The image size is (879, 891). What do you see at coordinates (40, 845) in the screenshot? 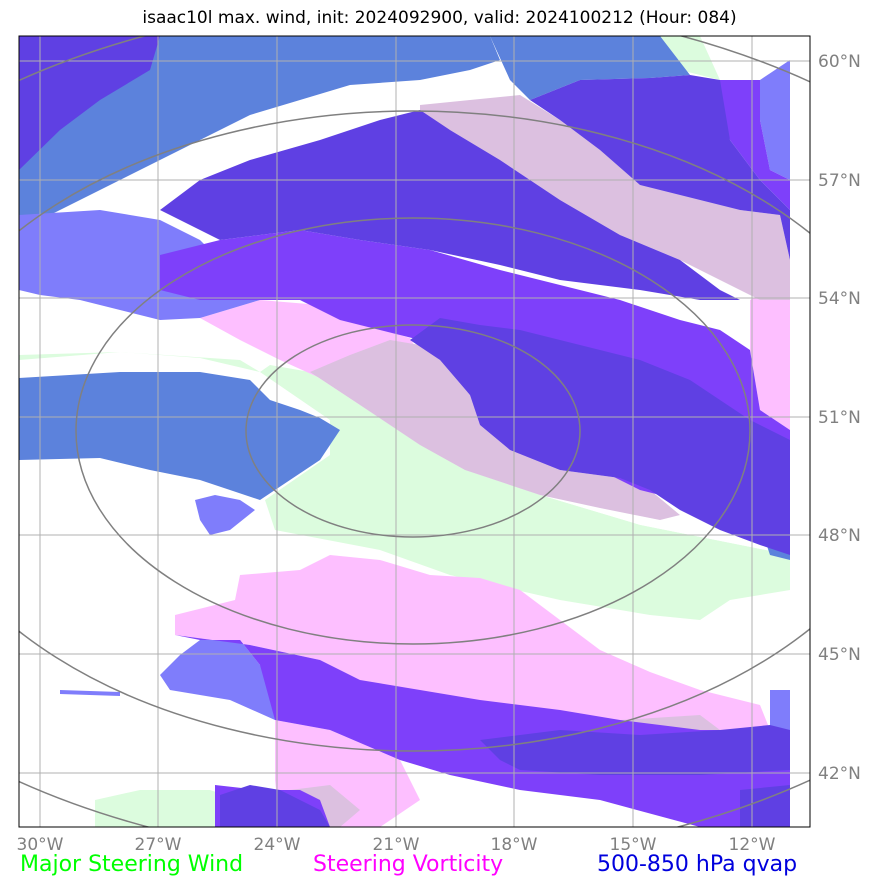
I see `longitude-tick-label: 30°W` at bounding box center [40, 845].